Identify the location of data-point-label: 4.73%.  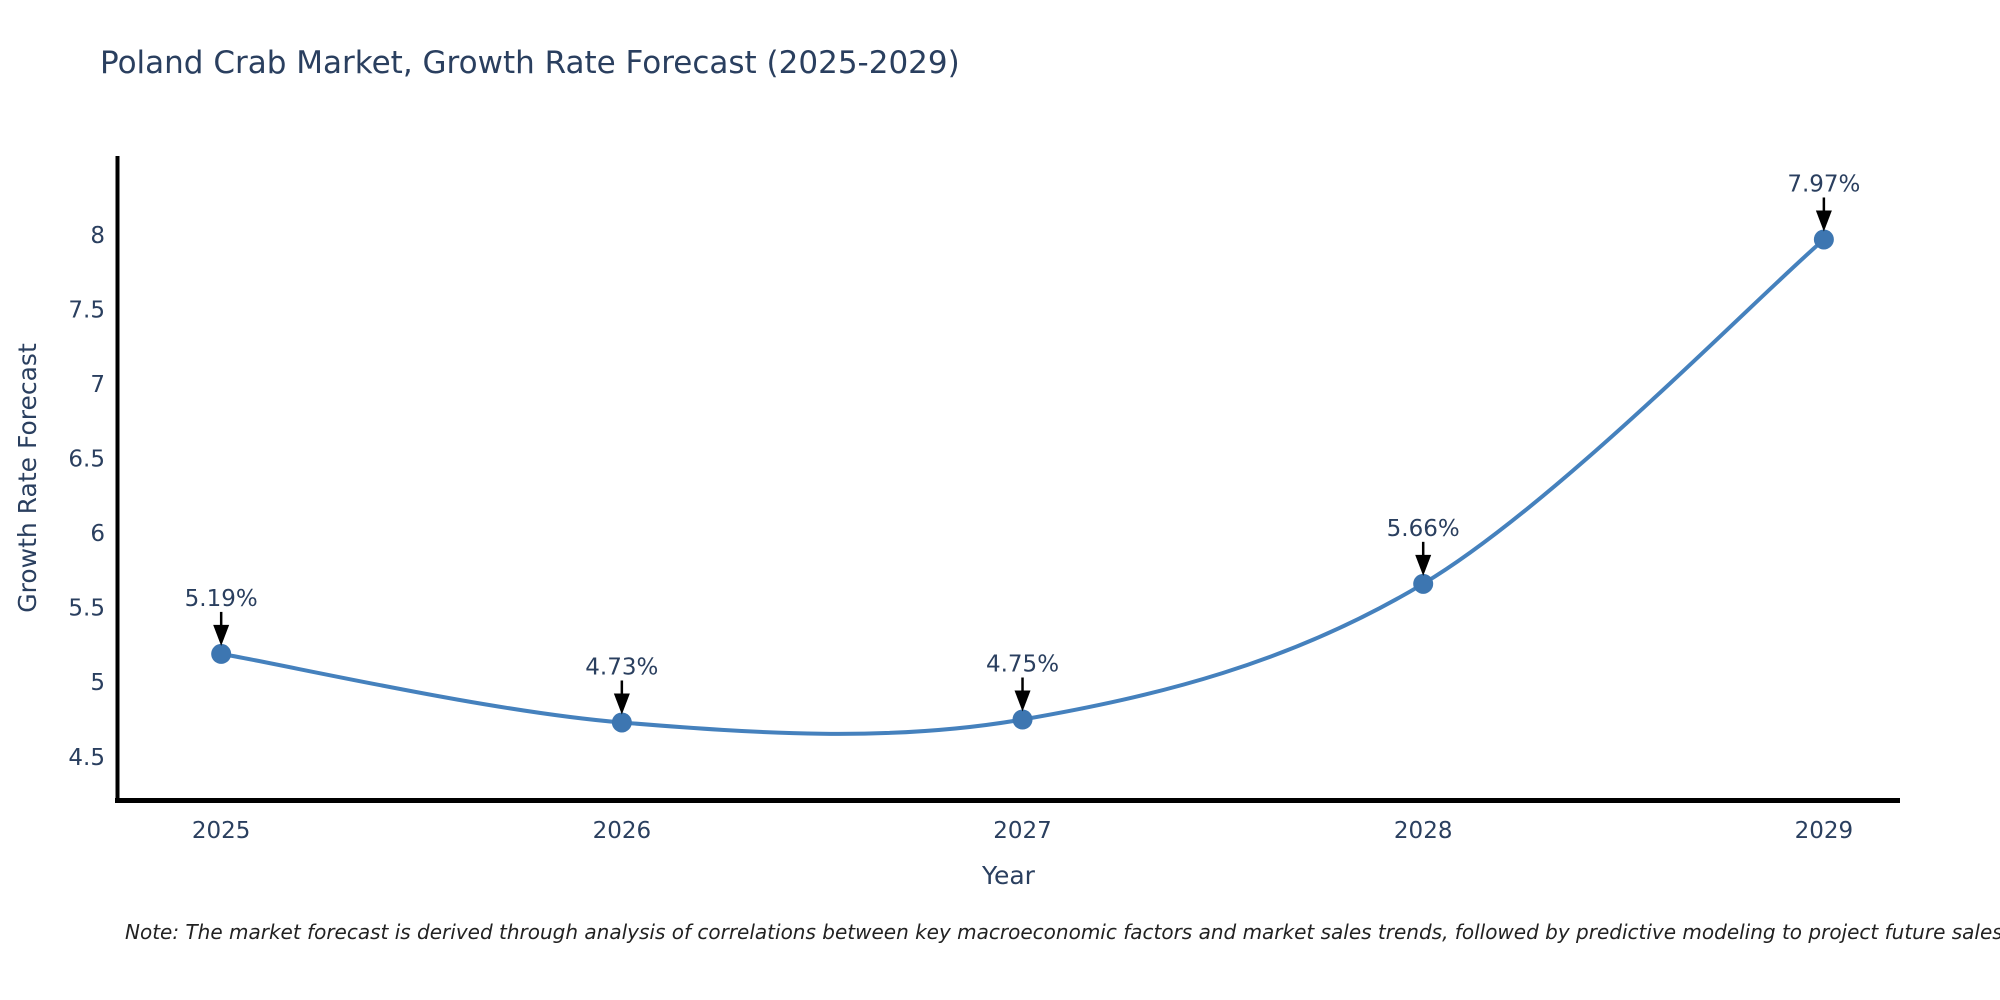
(621, 667).